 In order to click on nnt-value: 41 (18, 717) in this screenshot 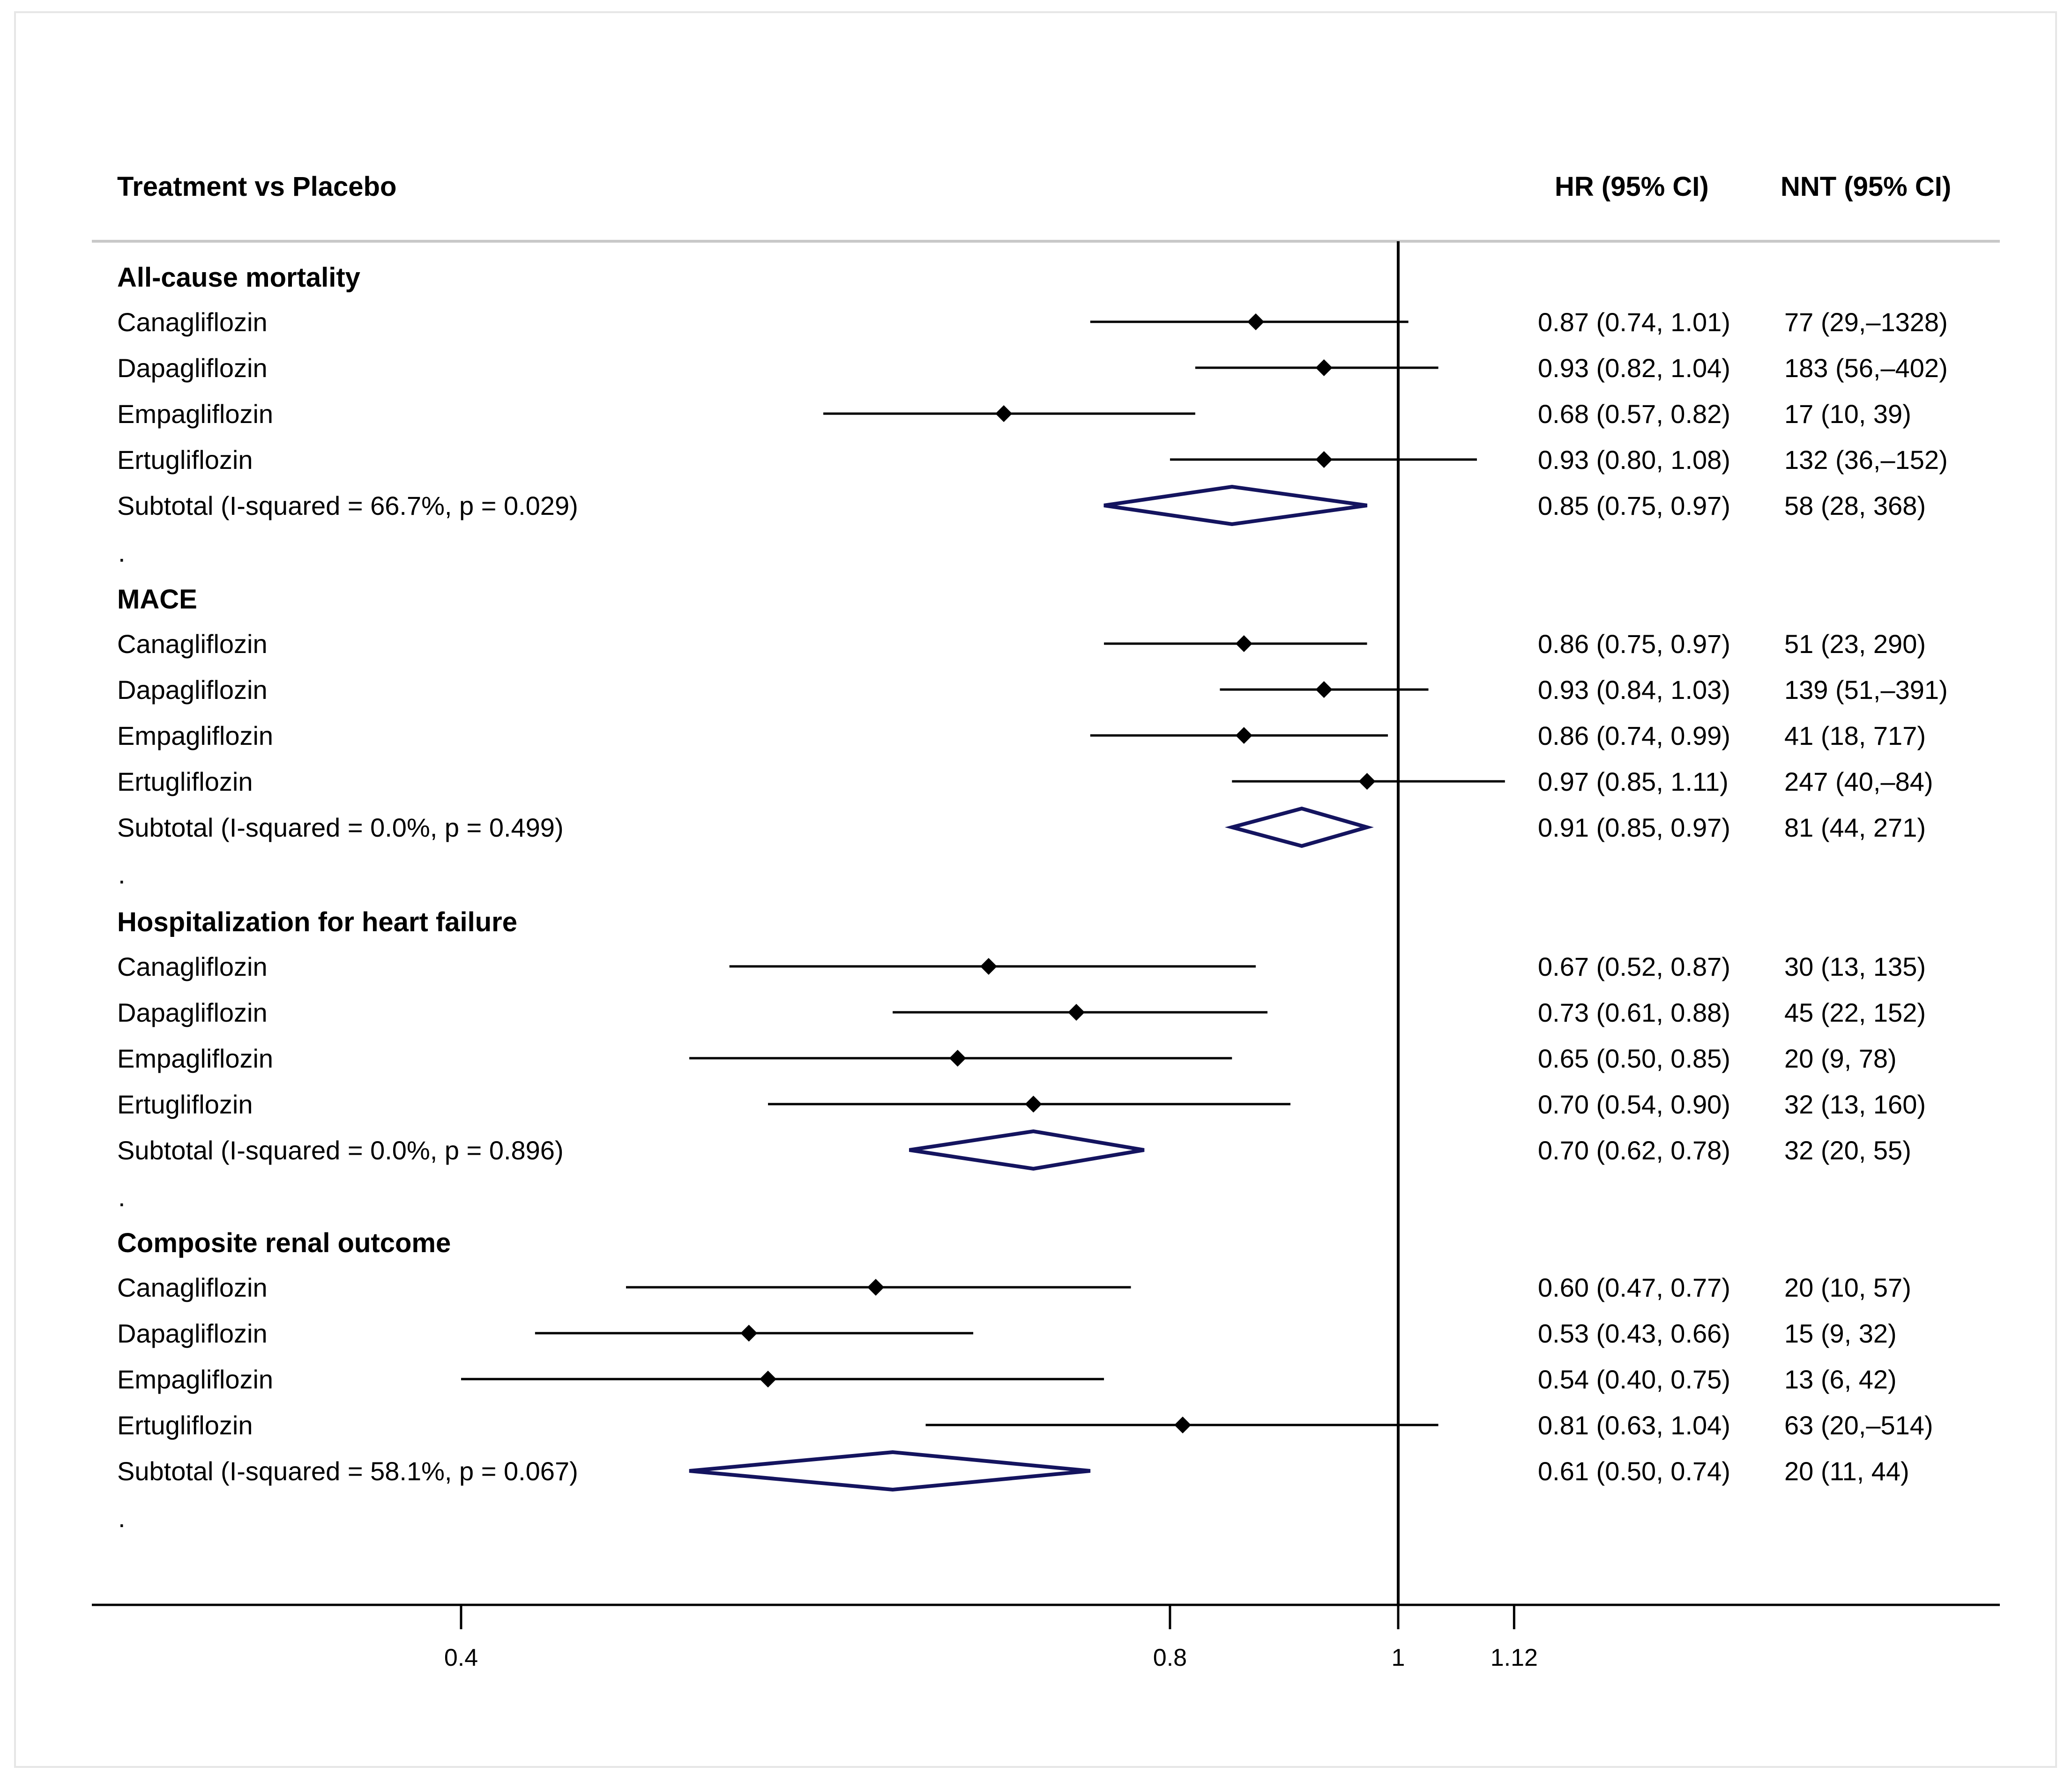, I will do `click(1855, 735)`.